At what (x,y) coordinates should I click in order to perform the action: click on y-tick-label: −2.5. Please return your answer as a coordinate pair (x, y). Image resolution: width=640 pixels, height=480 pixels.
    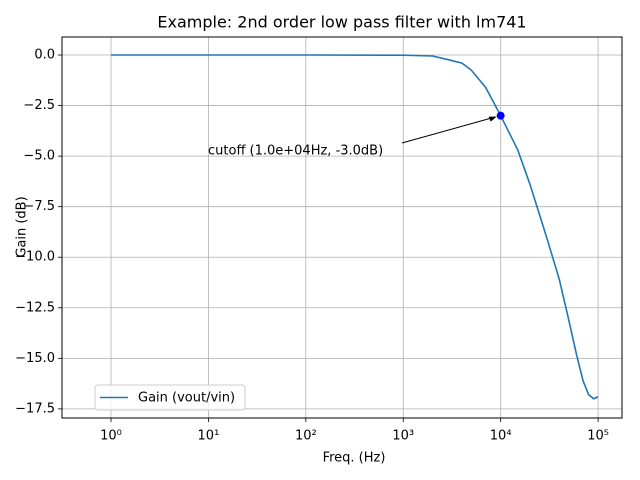
    Looking at the image, I should click on (39, 105).